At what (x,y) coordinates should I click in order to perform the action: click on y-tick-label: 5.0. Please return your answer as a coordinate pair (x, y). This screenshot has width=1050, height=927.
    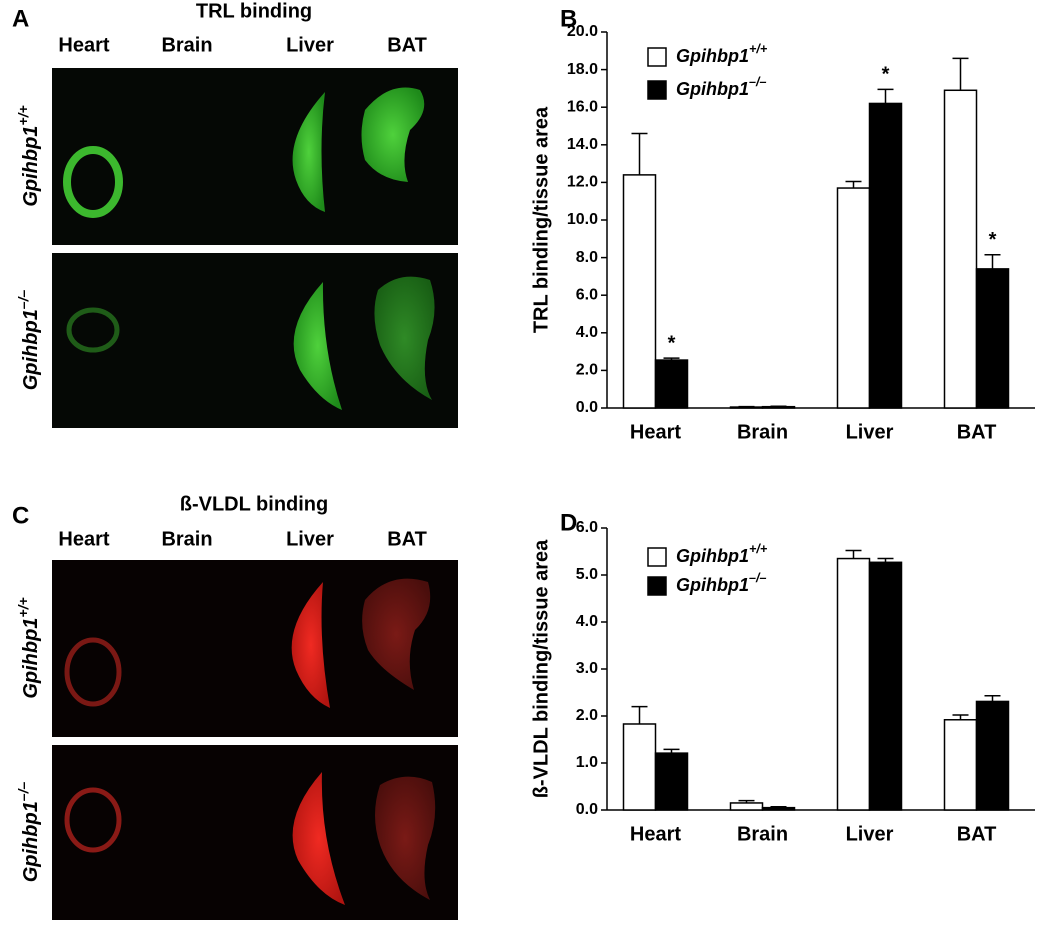
    Looking at the image, I should click on (587, 574).